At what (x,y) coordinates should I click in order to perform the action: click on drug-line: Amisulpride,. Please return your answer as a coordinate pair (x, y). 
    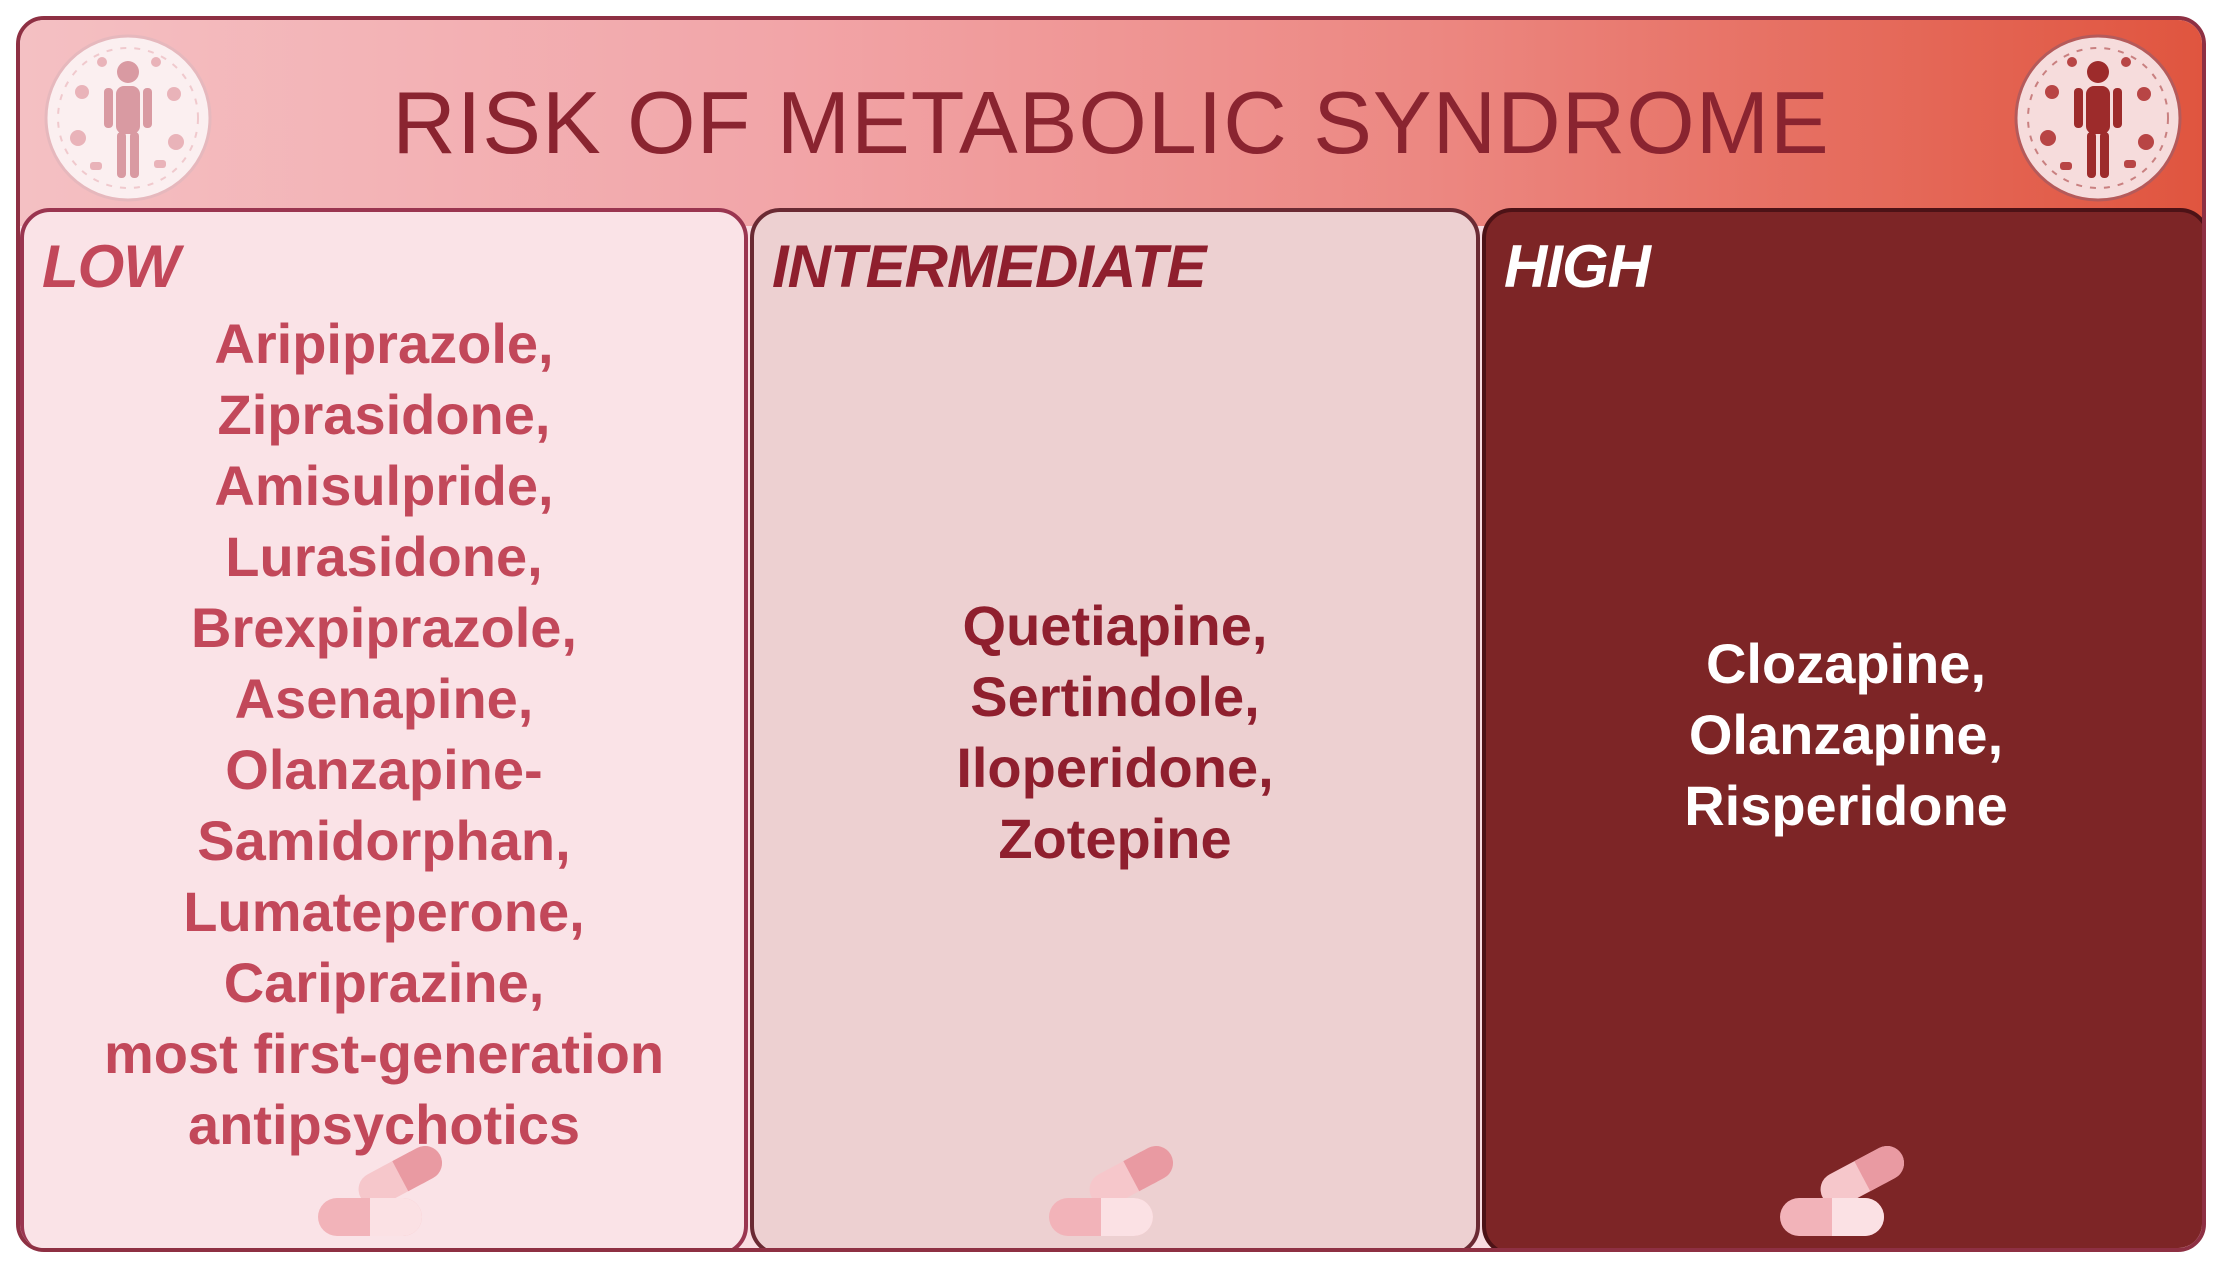
    Looking at the image, I should click on (384, 485).